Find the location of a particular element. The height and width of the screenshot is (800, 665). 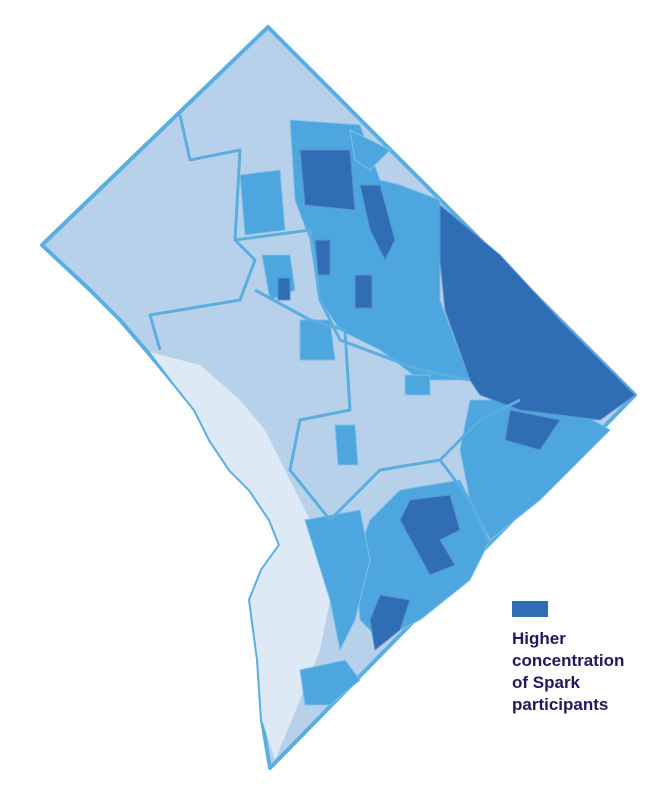

legend-label: concentration is located at coordinates (568, 660).